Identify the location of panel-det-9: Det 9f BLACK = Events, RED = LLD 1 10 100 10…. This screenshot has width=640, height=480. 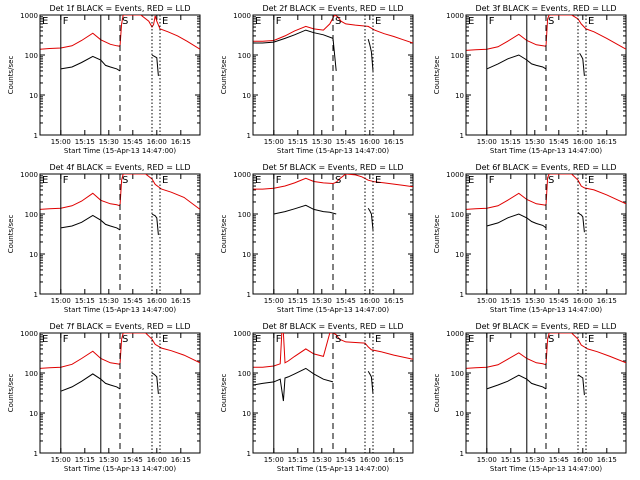
(530, 397).